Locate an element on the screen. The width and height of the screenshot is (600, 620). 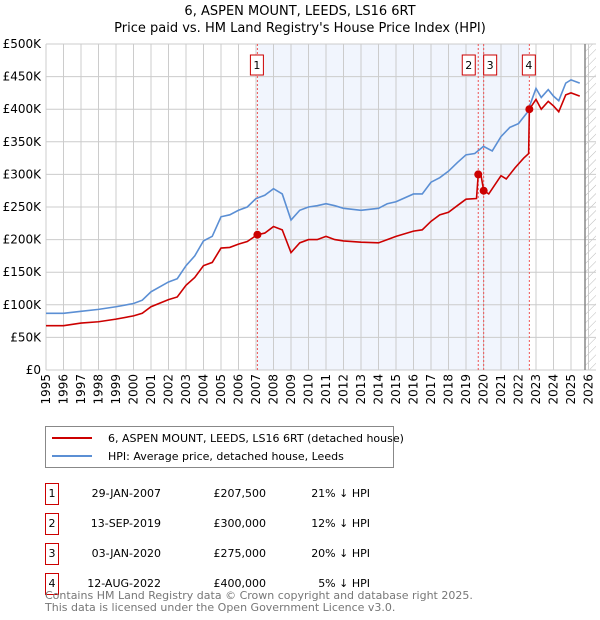
x-tick-label: 2022 is located at coordinates (519, 389).